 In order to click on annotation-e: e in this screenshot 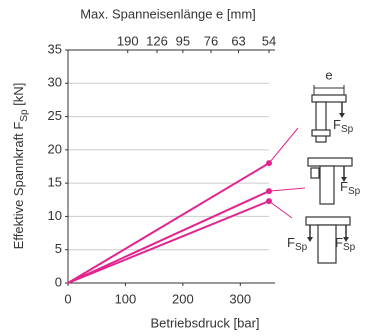, I will do `click(328, 74)`.